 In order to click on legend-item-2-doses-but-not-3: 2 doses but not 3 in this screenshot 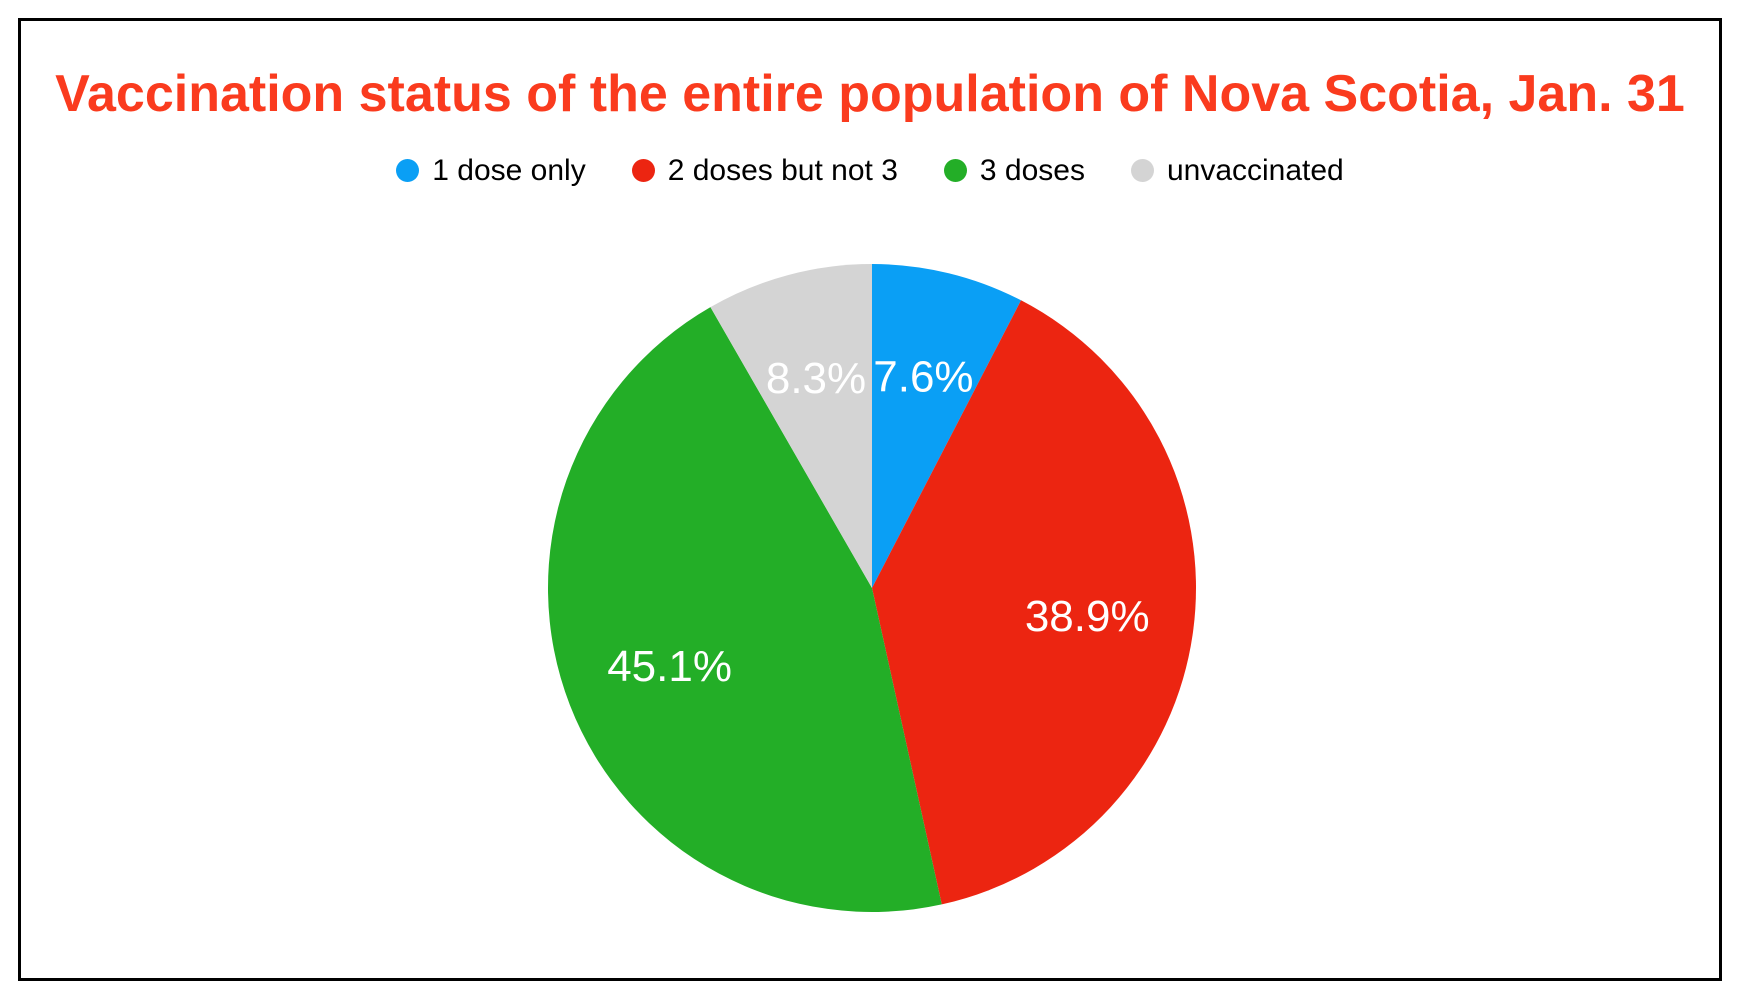, I will do `click(764, 170)`.